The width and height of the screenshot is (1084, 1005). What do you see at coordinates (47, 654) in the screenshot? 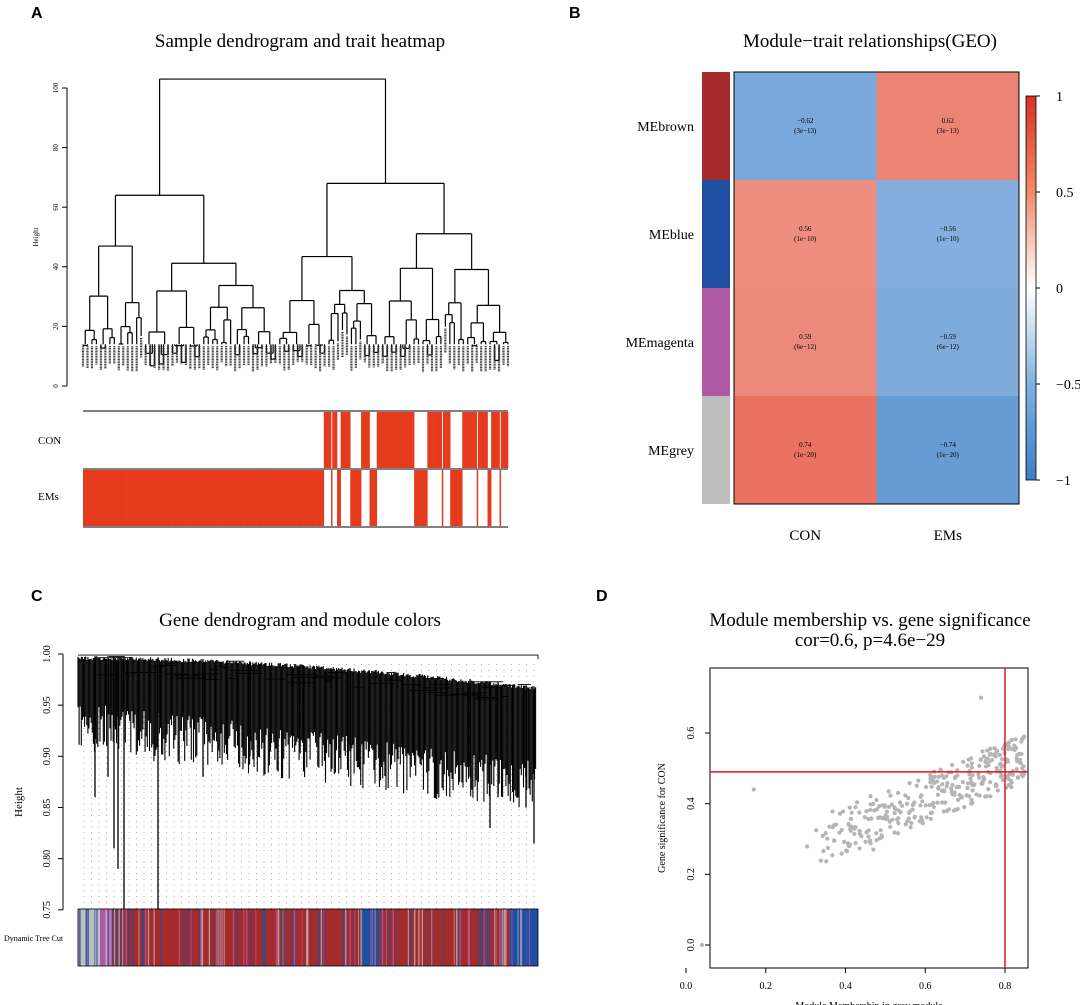
I see `c-y-tick-label: 1.00` at bounding box center [47, 654].